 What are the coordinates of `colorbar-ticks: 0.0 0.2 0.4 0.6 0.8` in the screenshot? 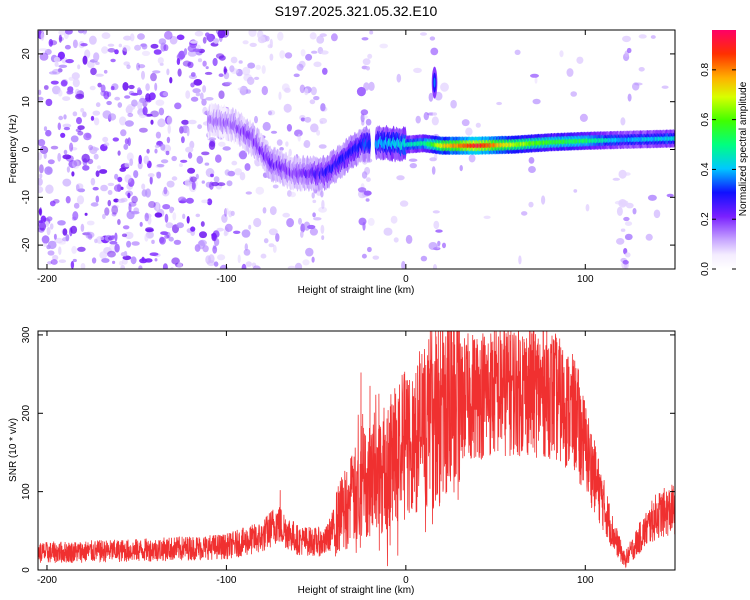 It's located at (718, 169).